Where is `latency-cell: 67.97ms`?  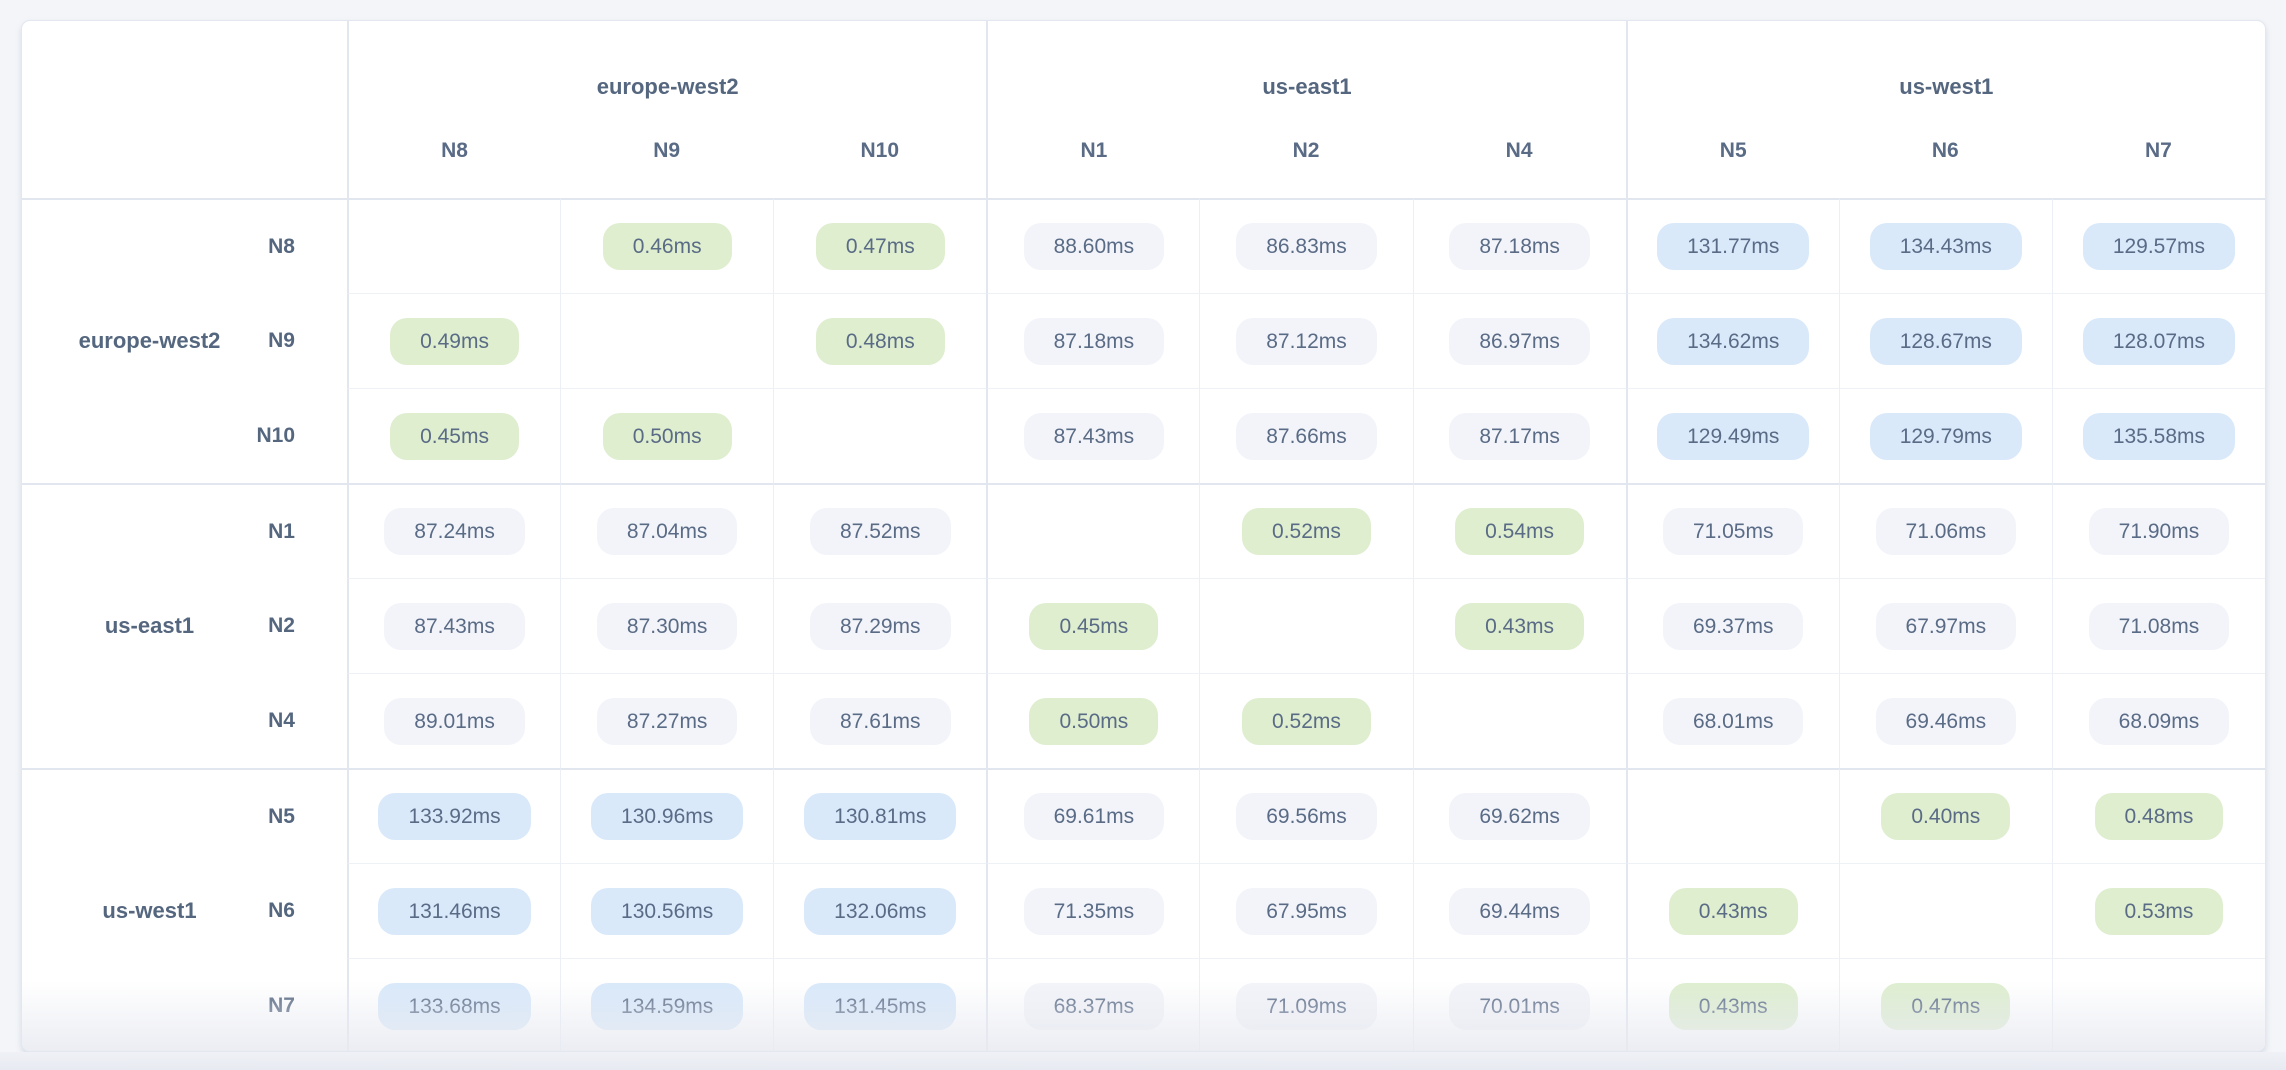 latency-cell: 67.97ms is located at coordinates (1945, 625).